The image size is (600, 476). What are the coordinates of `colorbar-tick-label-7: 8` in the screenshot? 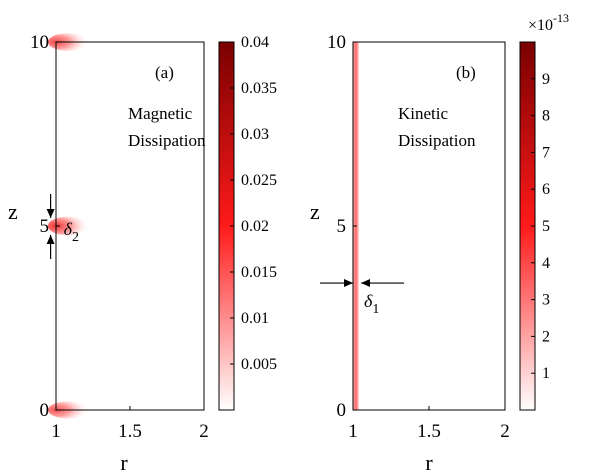 It's located at (546, 116).